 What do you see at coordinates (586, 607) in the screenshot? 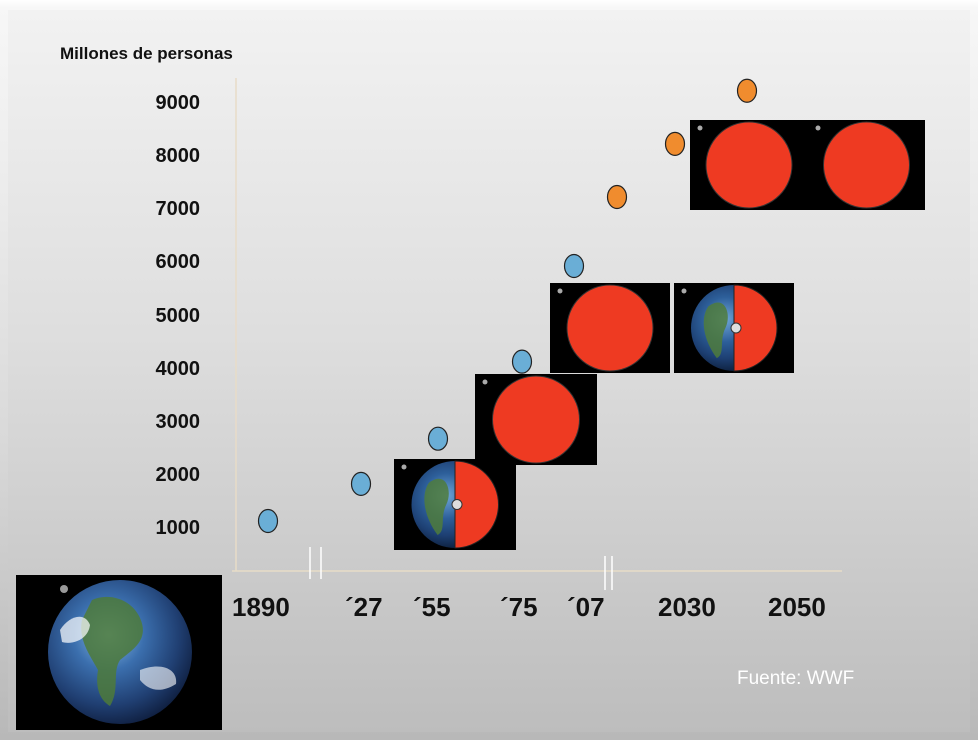
I see `x-tick-label: ´07` at bounding box center [586, 607].